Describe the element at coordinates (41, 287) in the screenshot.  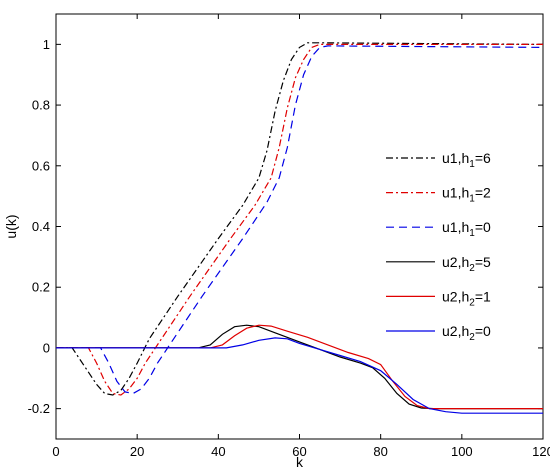
I see `y-tick-label: 0.2` at that location.